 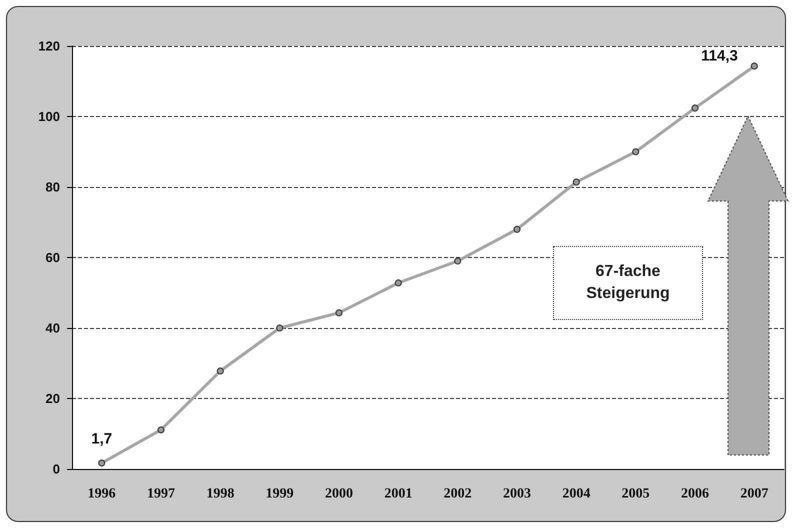 I want to click on x-tick-label: 1998, so click(x=220, y=494).